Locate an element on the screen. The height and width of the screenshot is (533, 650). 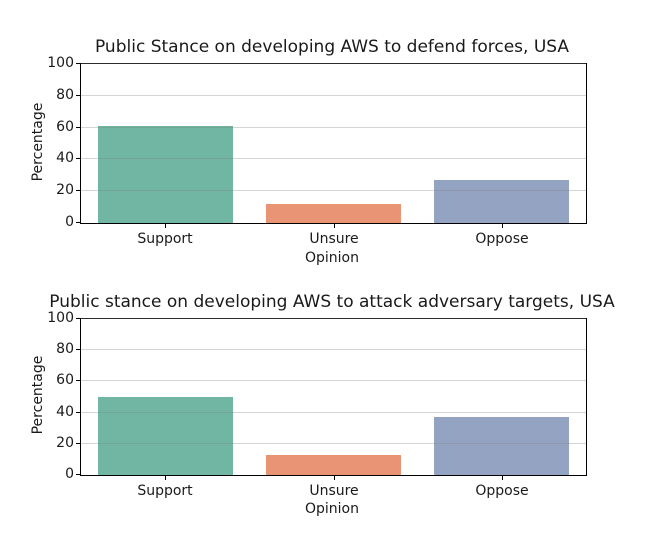
y-axis-label-attack: Percentage is located at coordinates (38, 395).